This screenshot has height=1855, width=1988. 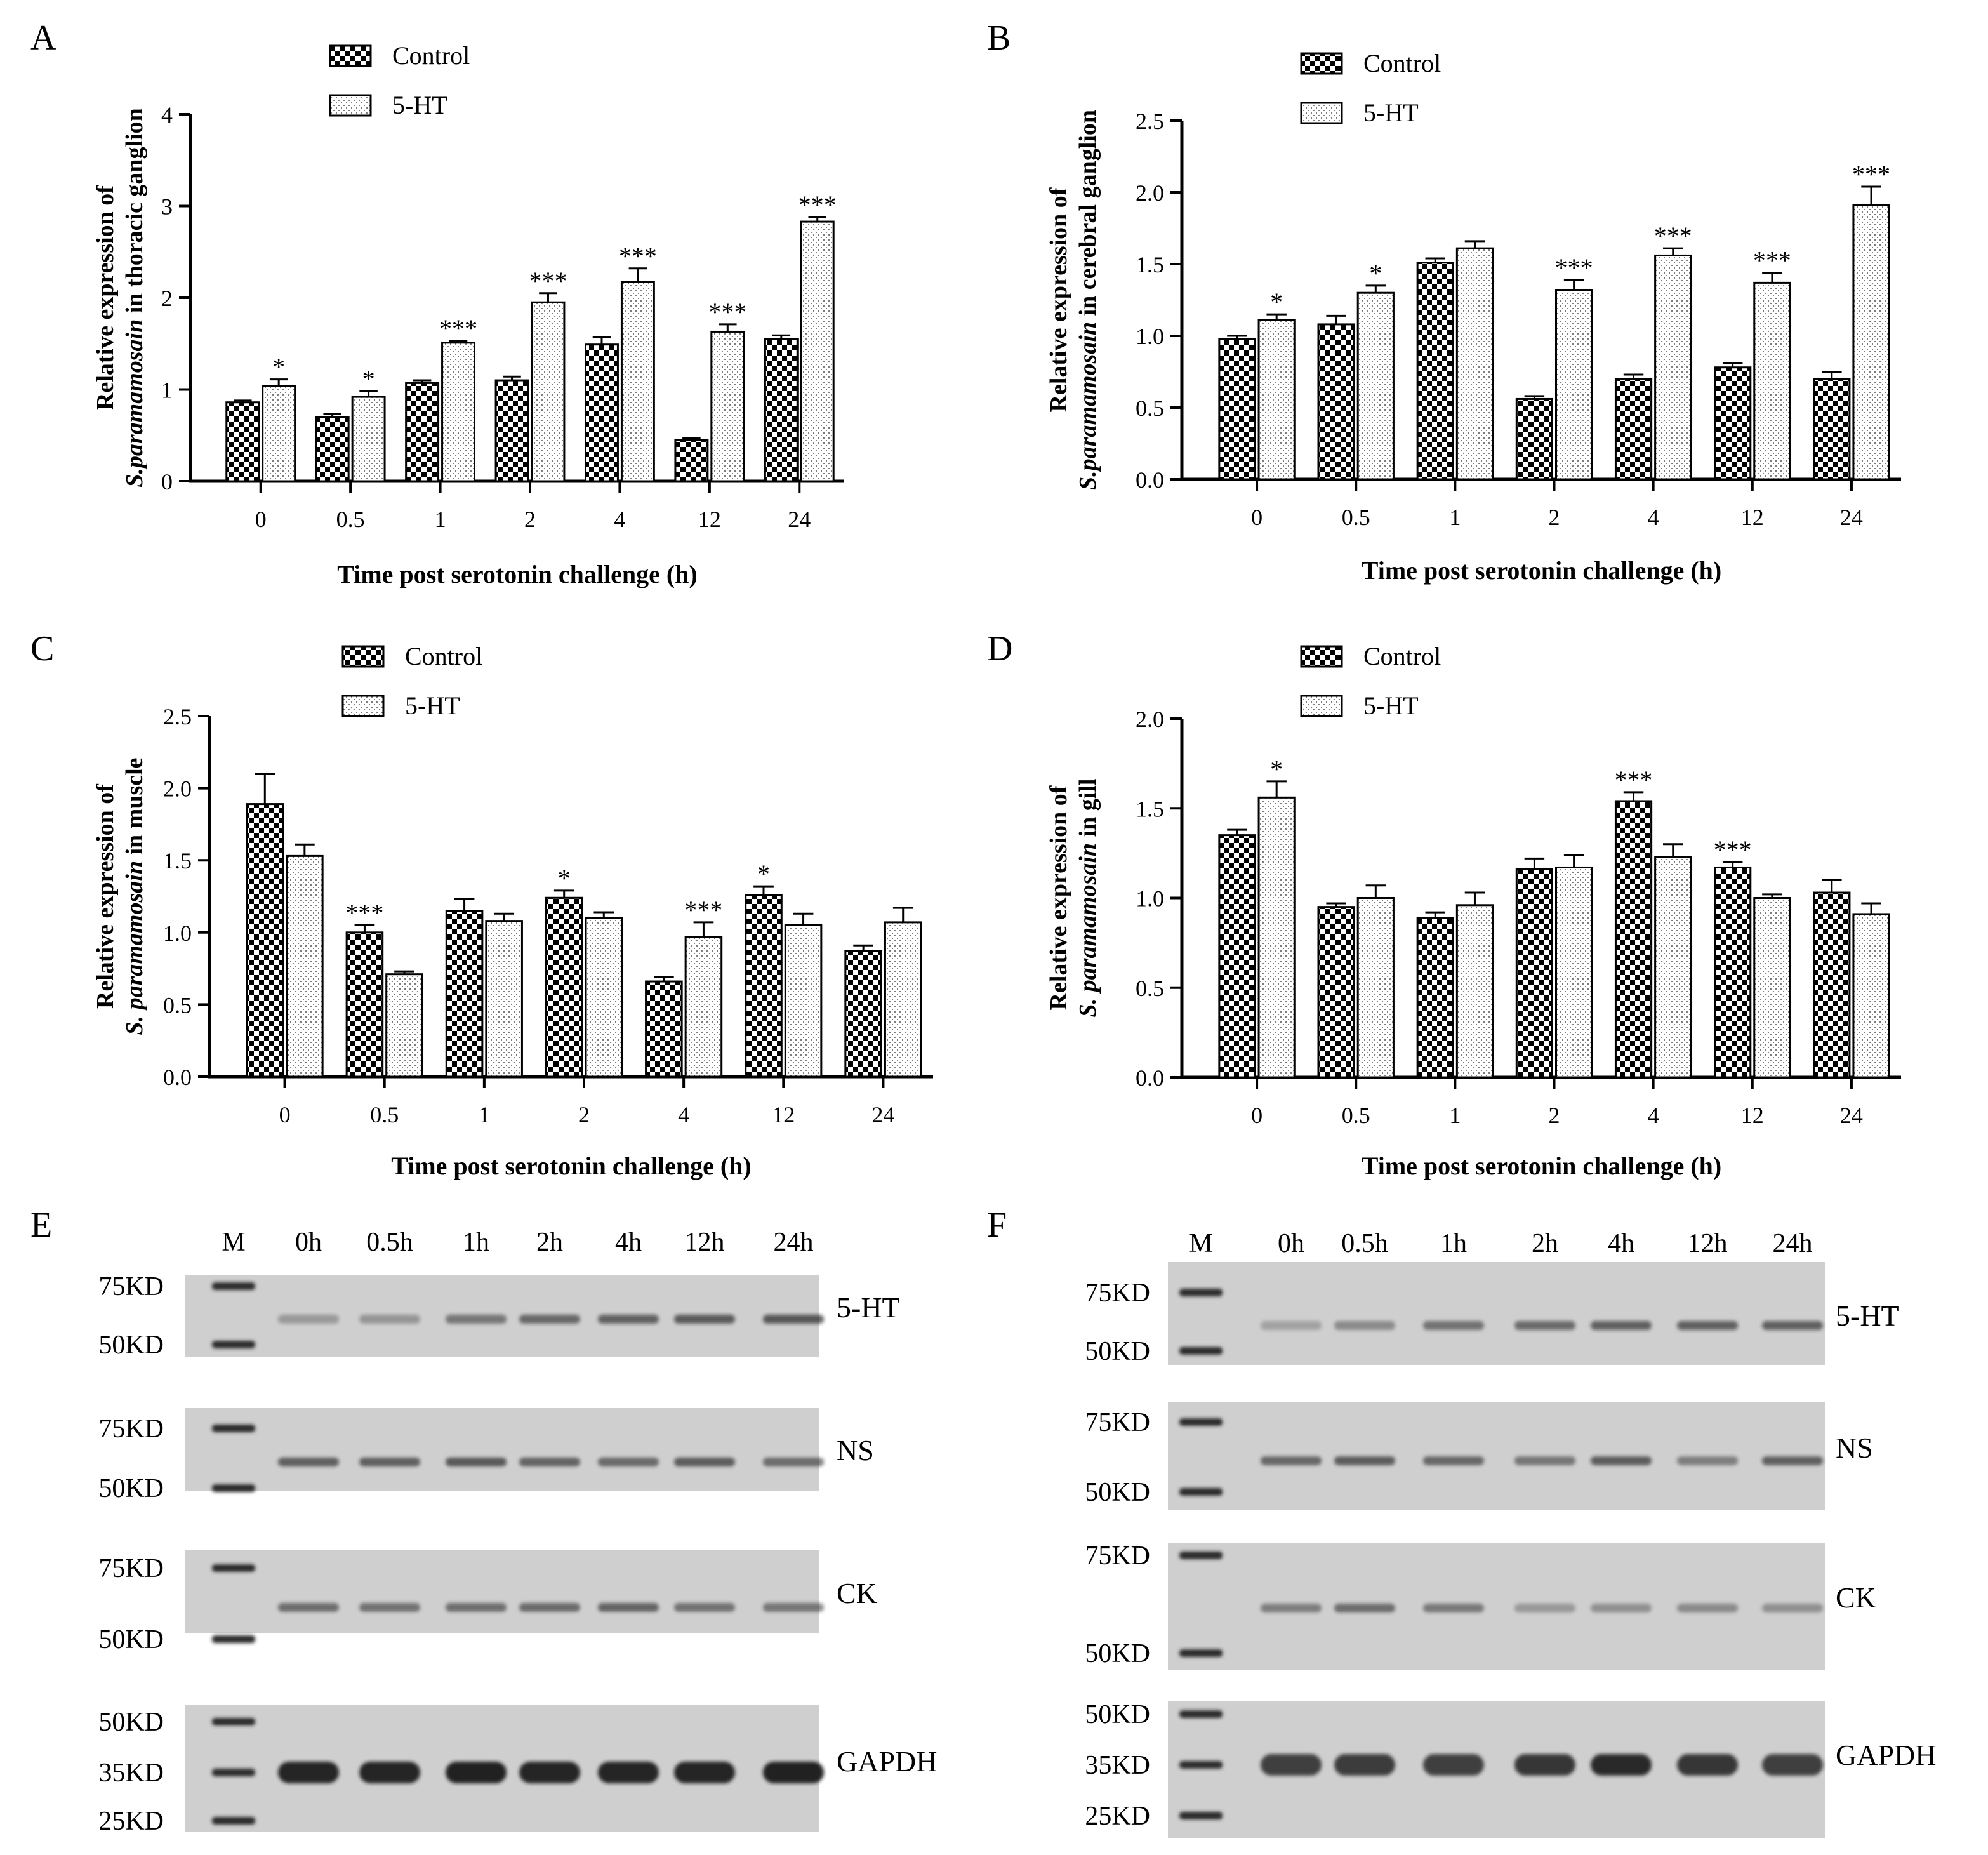 I want to click on marker-label: 75KD, so click(x=131, y=1286).